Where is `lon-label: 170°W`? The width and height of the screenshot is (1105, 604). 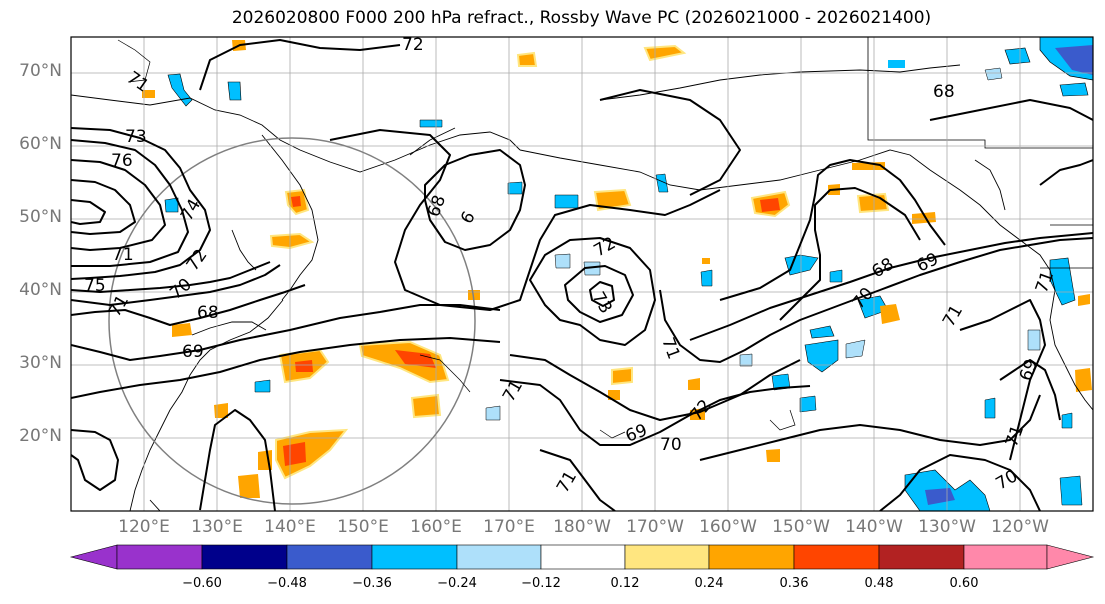 lon-label: 170°W is located at coordinates (655, 527).